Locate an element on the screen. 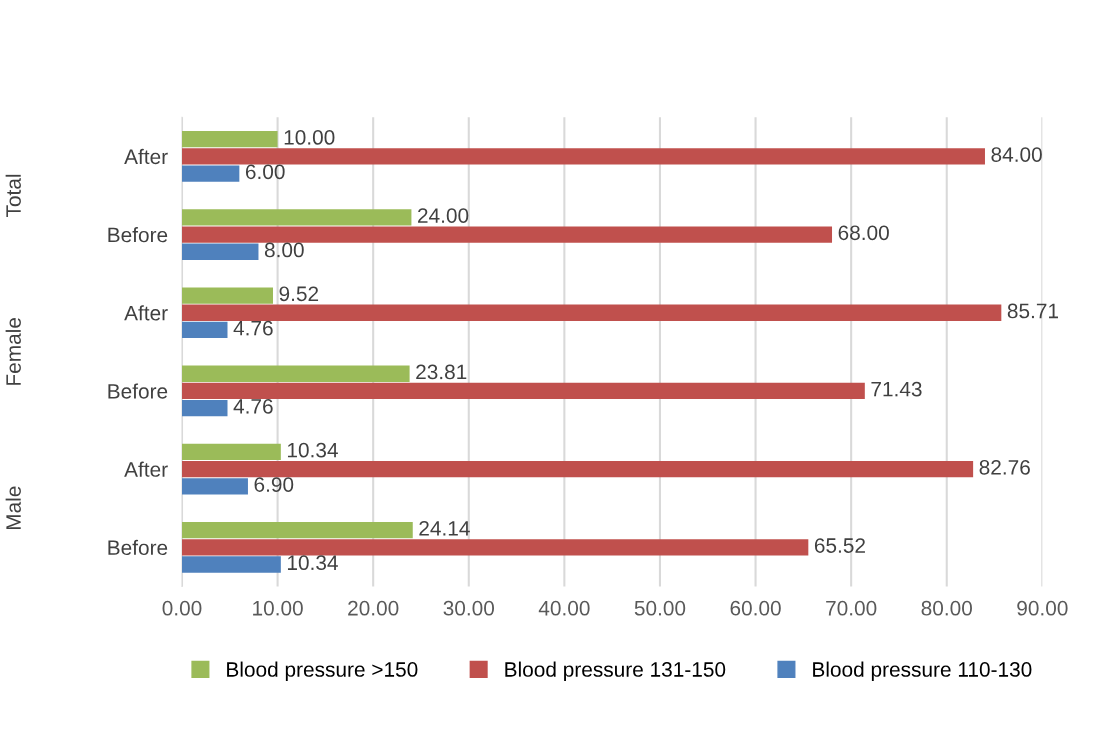 The image size is (1103, 733). x-tick-label: 70.00 is located at coordinates (851, 608).